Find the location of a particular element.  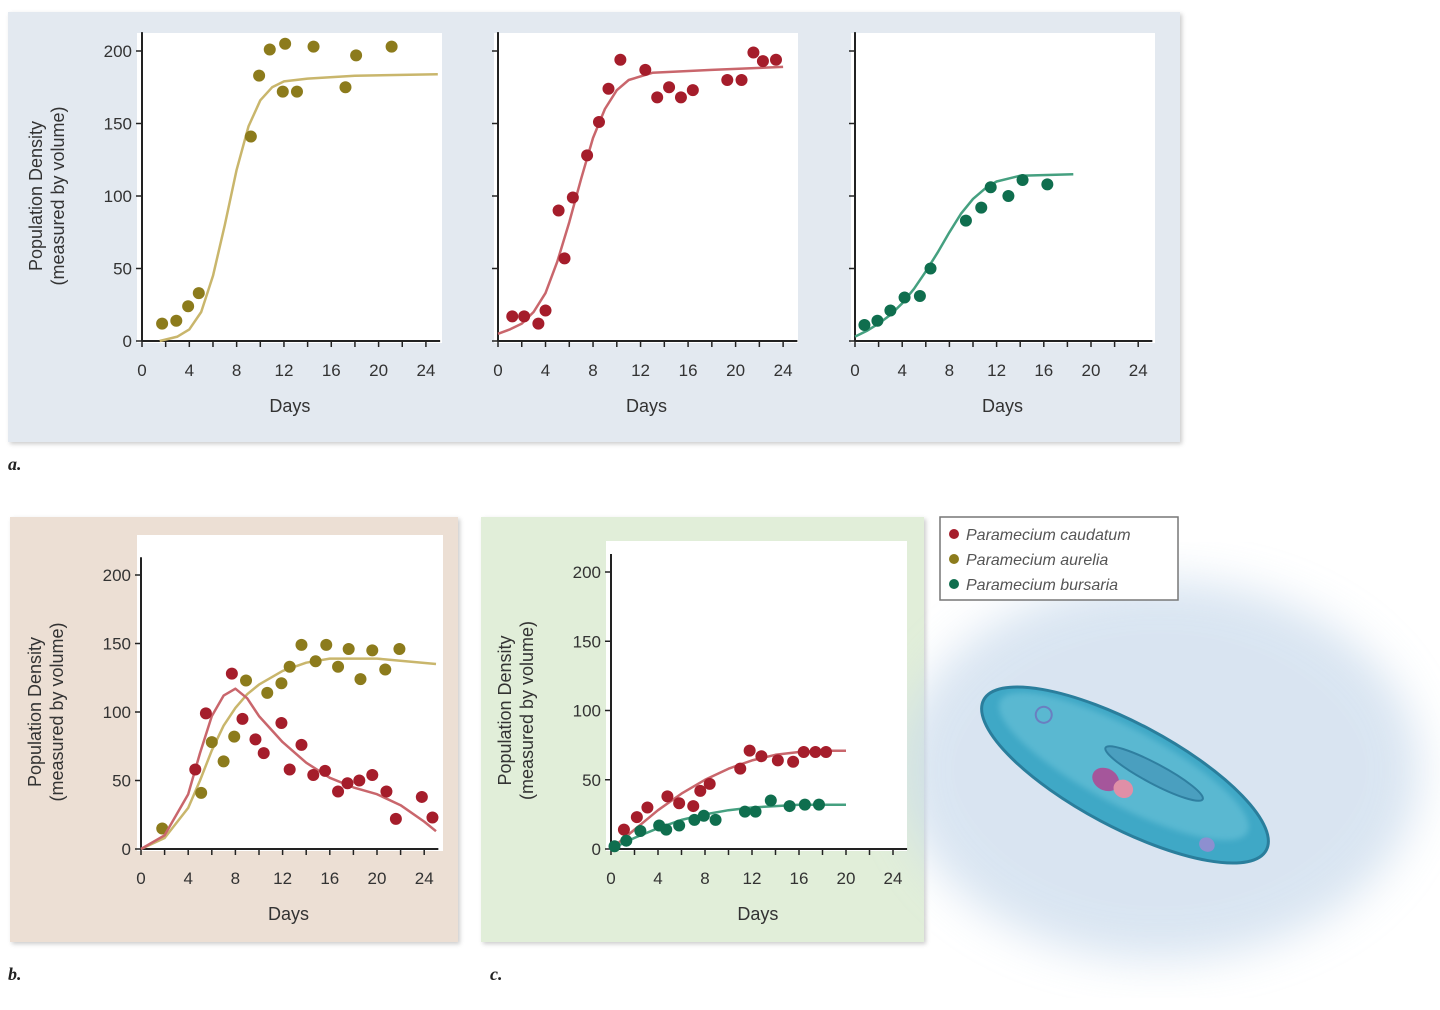

y-tick-label: 0 is located at coordinates (596, 849).